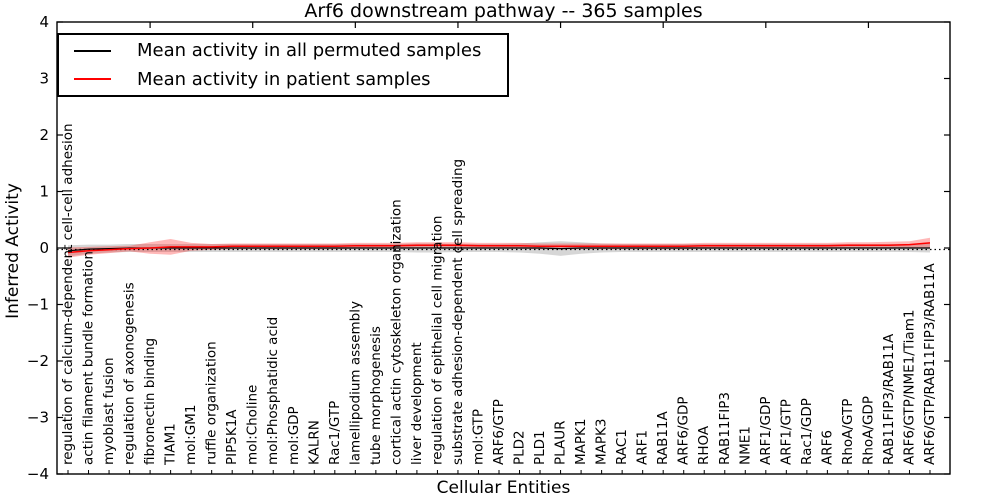 This screenshot has height=500, width=1000. What do you see at coordinates (503, 11) in the screenshot?
I see `chart-title: Arf6 downstream pathway -- 365 samples` at bounding box center [503, 11].